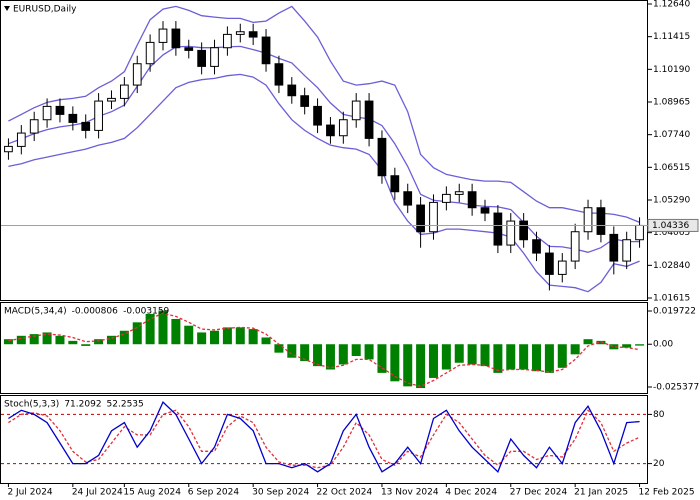 This screenshot has width=700, height=500. I want to click on x-tick-label: 12 Feb 2025, so click(667, 493).